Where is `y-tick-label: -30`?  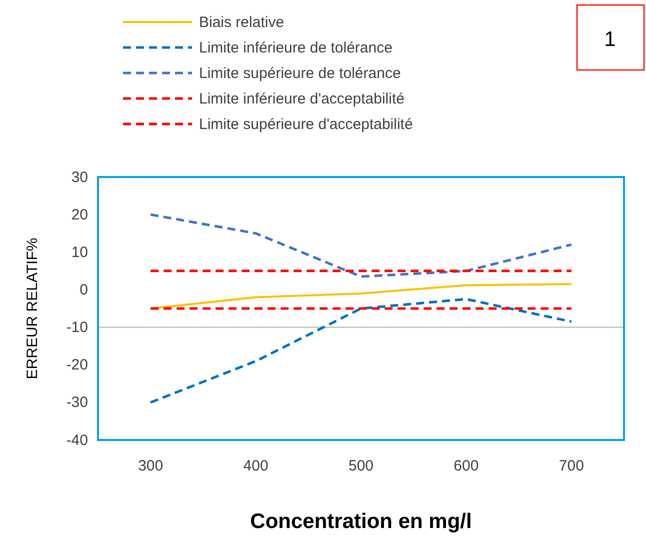
y-tick-label: -30 is located at coordinates (77, 403).